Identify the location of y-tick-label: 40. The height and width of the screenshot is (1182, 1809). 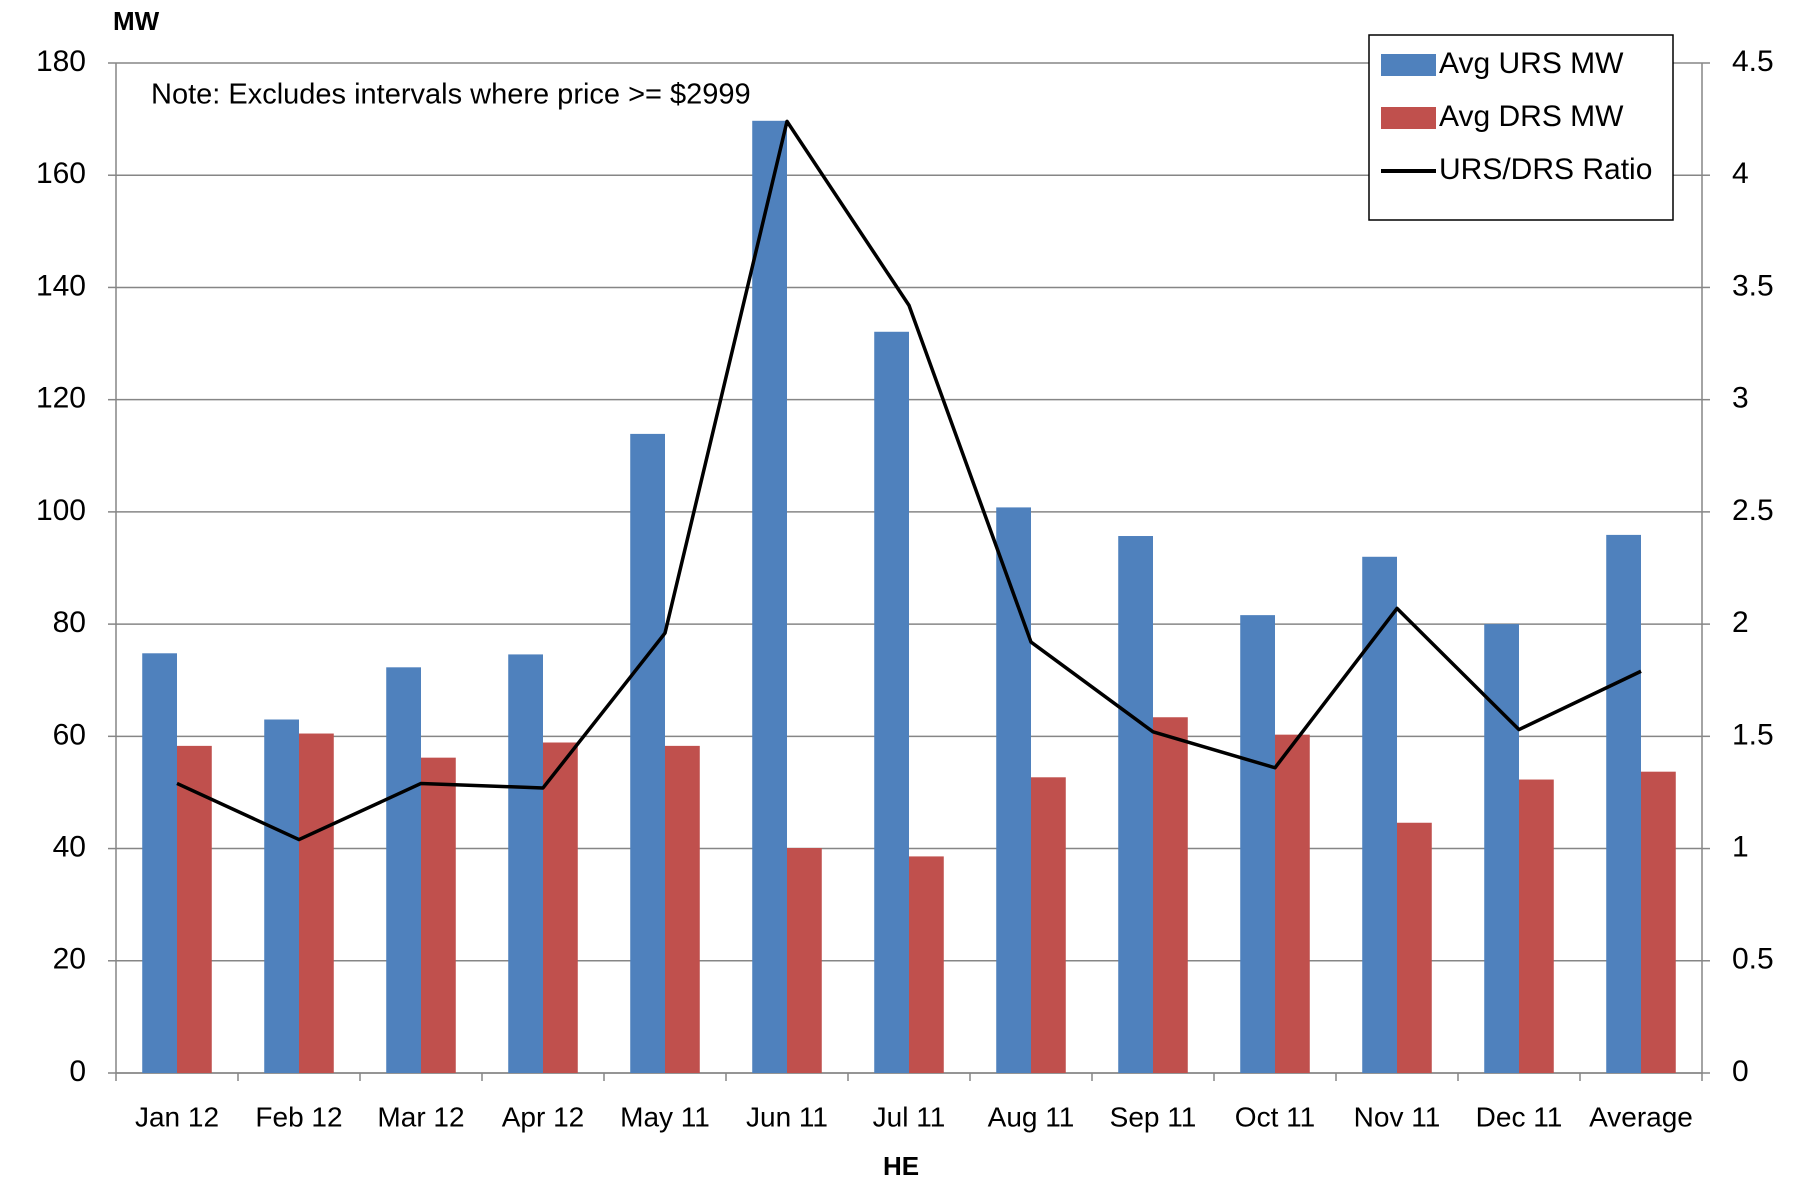
(69, 846).